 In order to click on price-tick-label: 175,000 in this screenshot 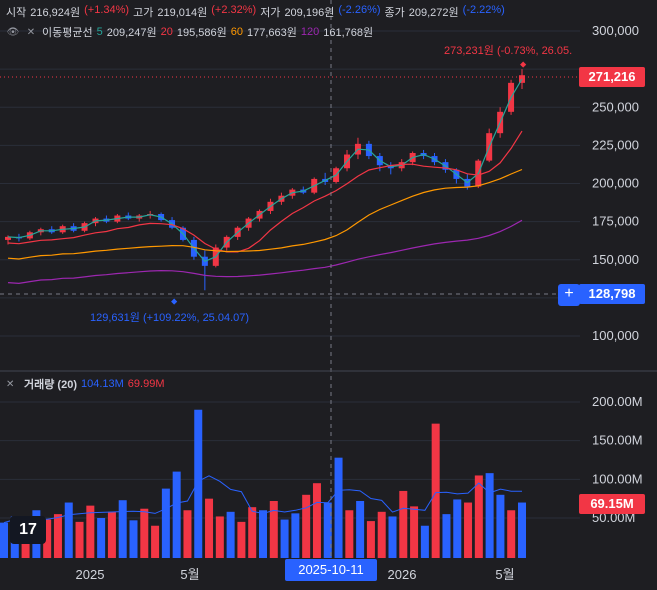, I will do `click(615, 221)`.